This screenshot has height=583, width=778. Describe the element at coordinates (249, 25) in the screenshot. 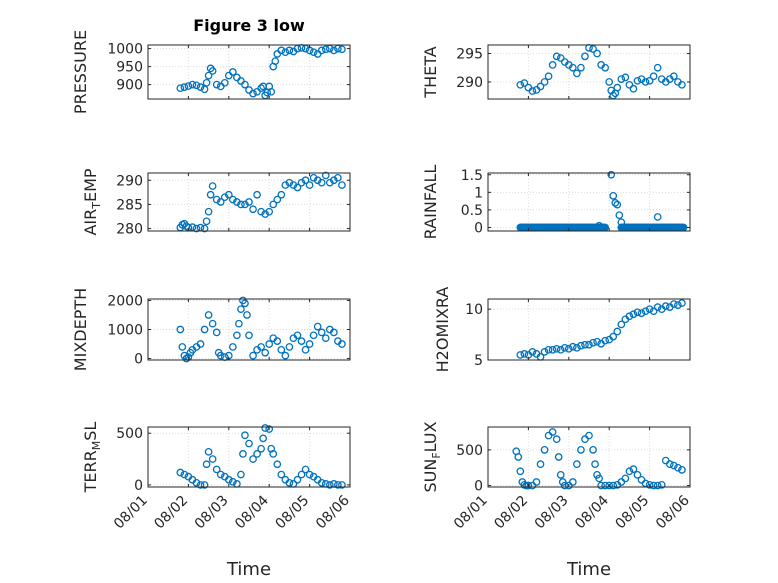

I see `chart-title: Figure 3 low` at that location.